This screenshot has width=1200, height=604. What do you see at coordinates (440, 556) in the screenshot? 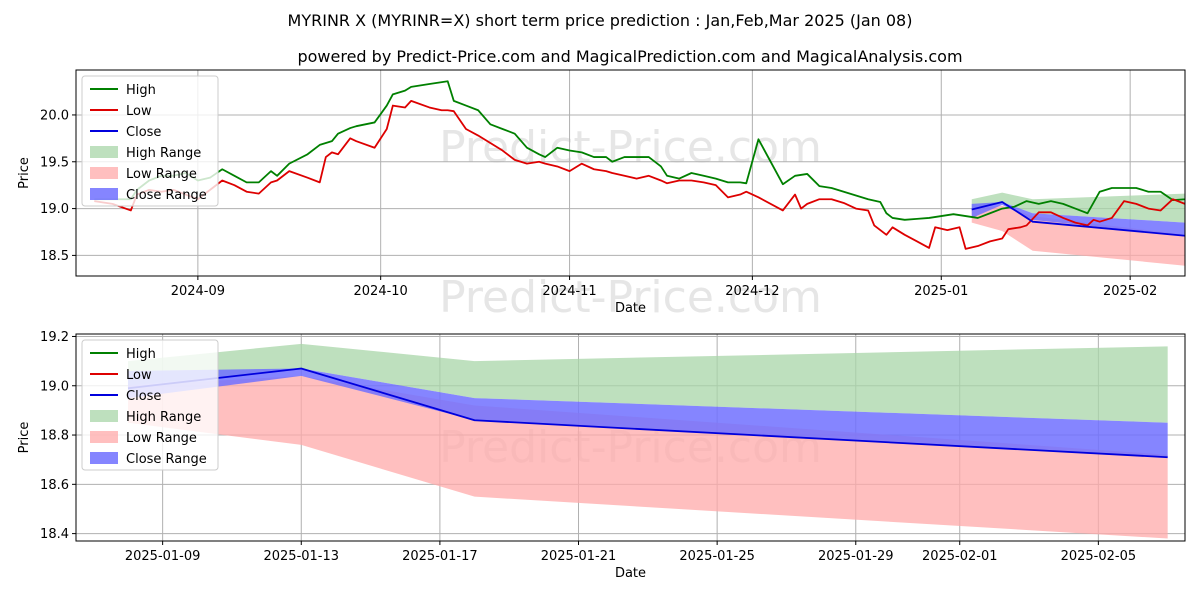
I see `x-tick-label: 2025-01-17` at bounding box center [440, 556].